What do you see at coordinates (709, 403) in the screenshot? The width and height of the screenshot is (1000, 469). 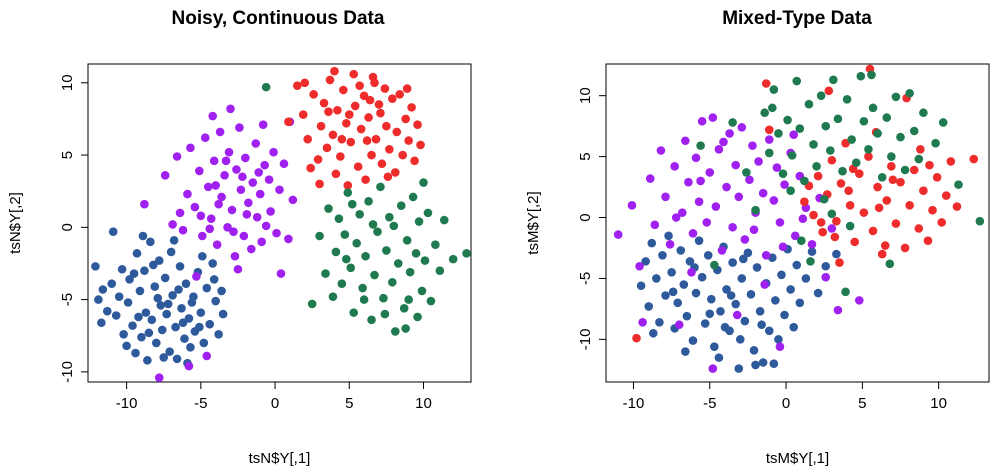 I see `x-tick-label: -5` at bounding box center [709, 403].